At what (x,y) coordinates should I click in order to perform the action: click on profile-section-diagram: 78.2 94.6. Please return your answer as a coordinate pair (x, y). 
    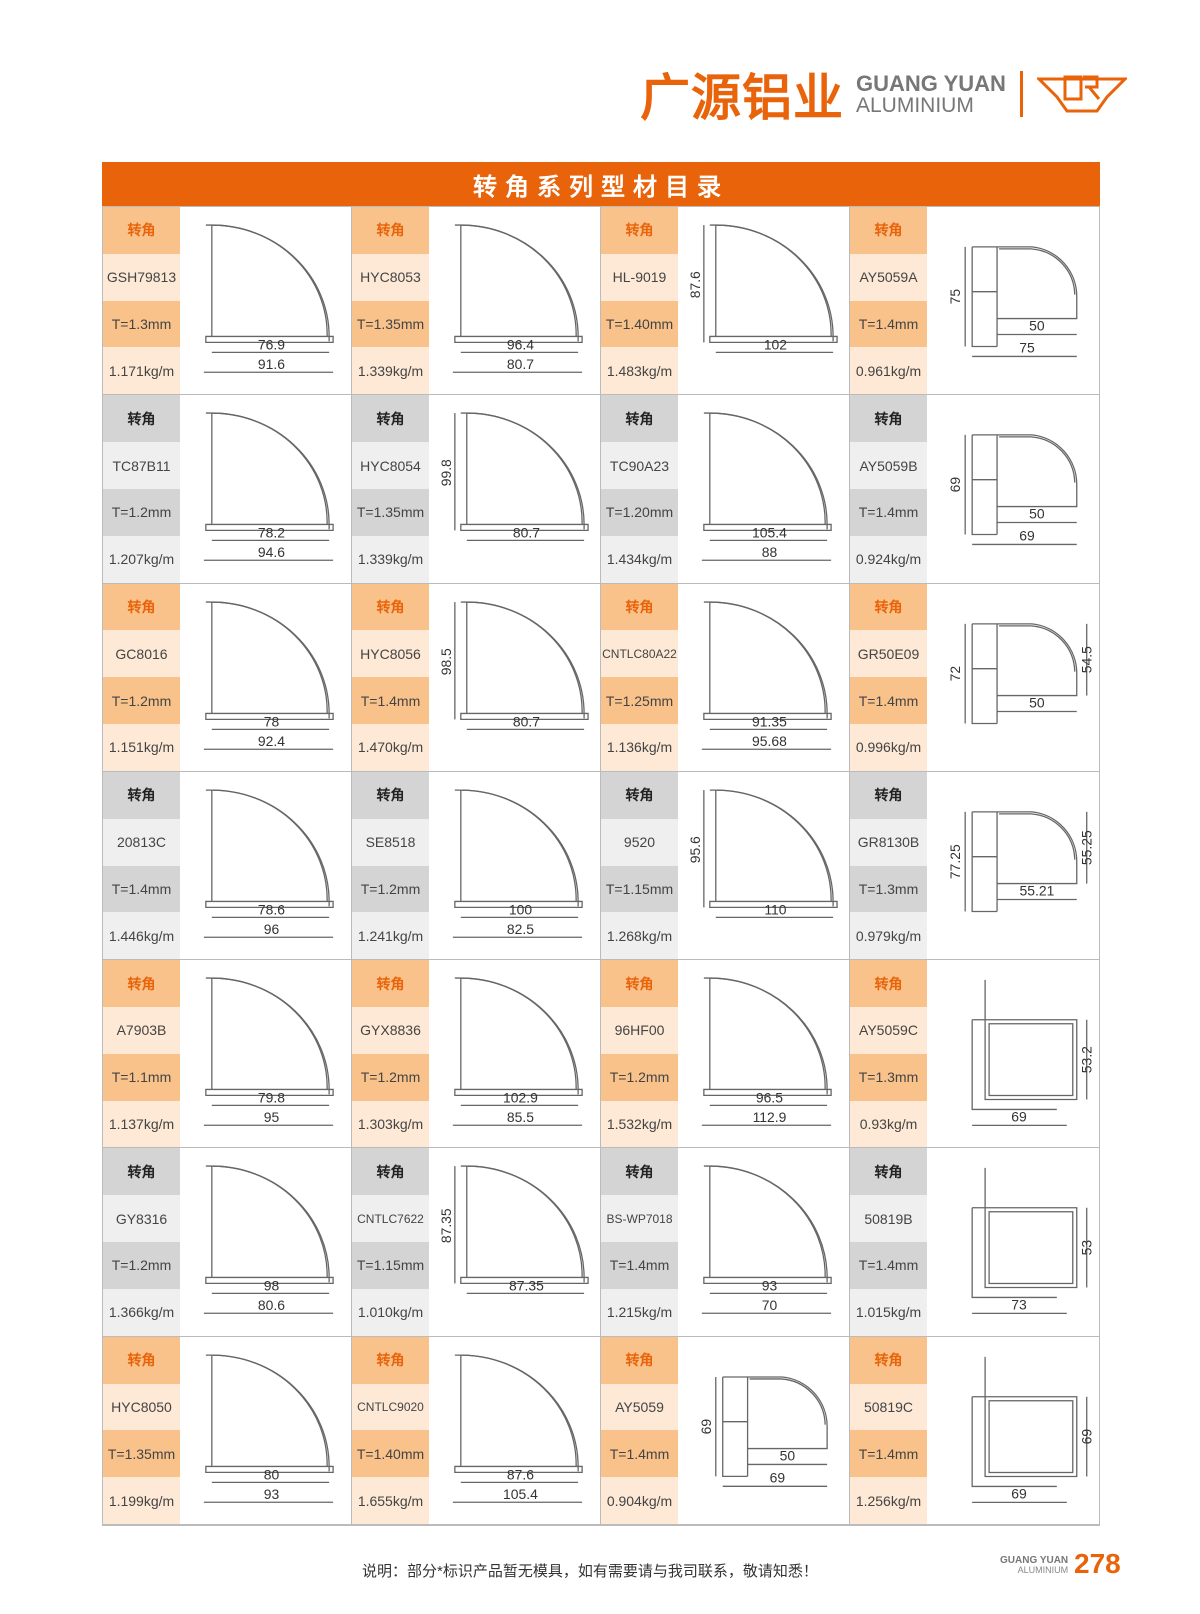
    Looking at the image, I should click on (268, 487).